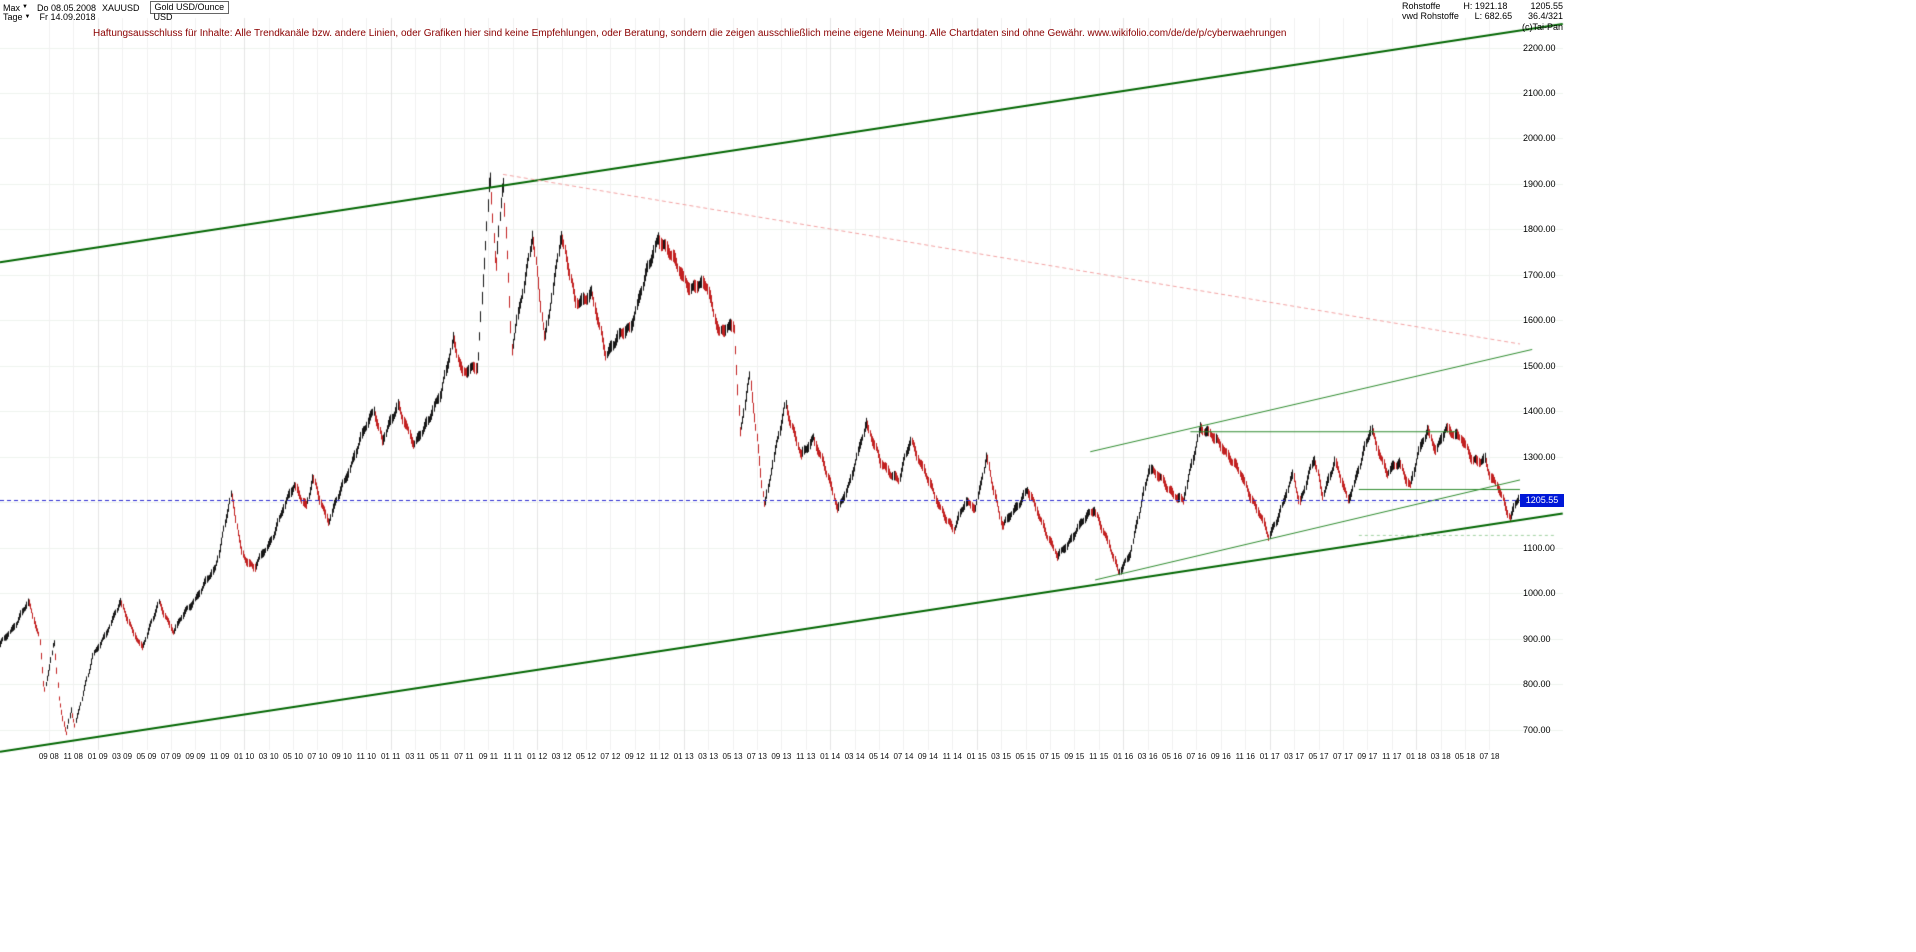  I want to click on date-axis-label: 11 09, so click(220, 756).